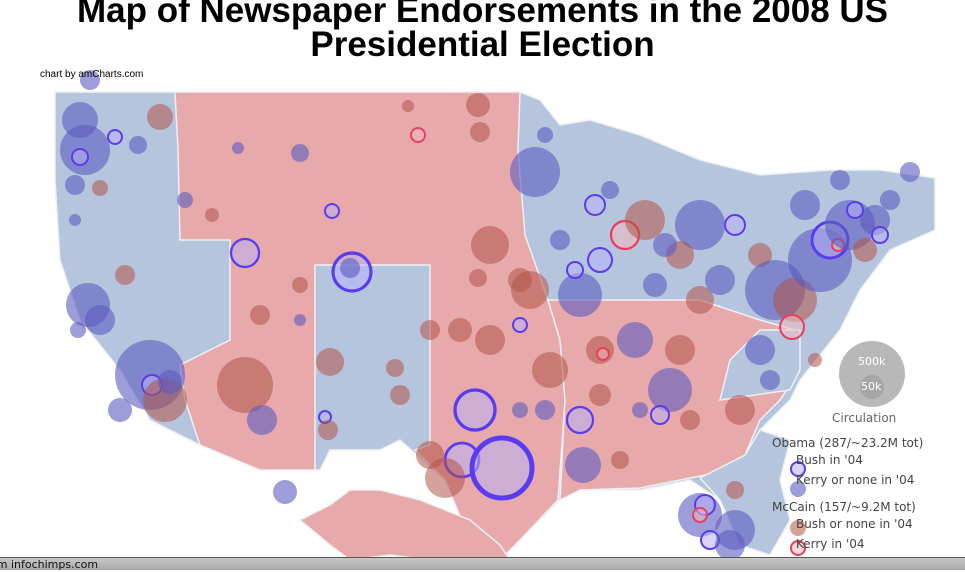 The width and height of the screenshot is (965, 572). What do you see at coordinates (798, 528) in the screenshot?
I see `legend-marker-mccain-bush` at bounding box center [798, 528].